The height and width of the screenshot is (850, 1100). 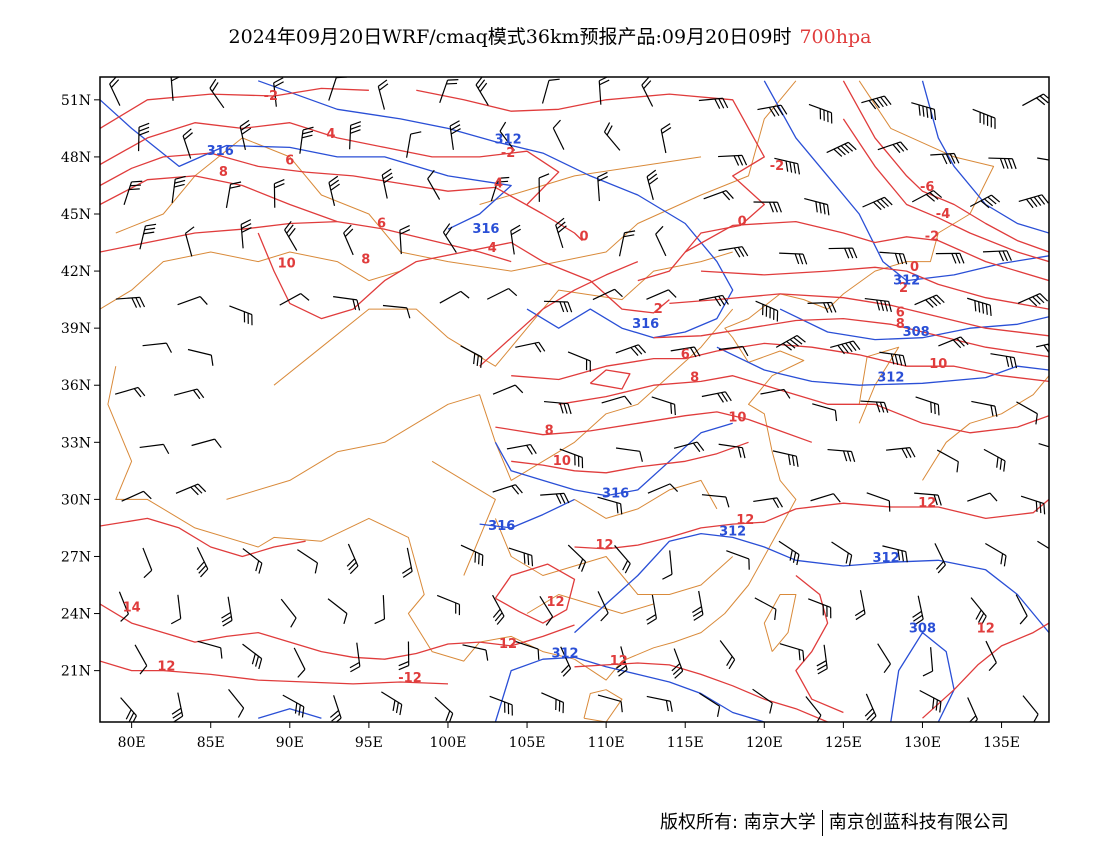 What do you see at coordinates (918, 822) in the screenshot?
I see `copyright-right: 南京创蓝科技有限公司` at bounding box center [918, 822].